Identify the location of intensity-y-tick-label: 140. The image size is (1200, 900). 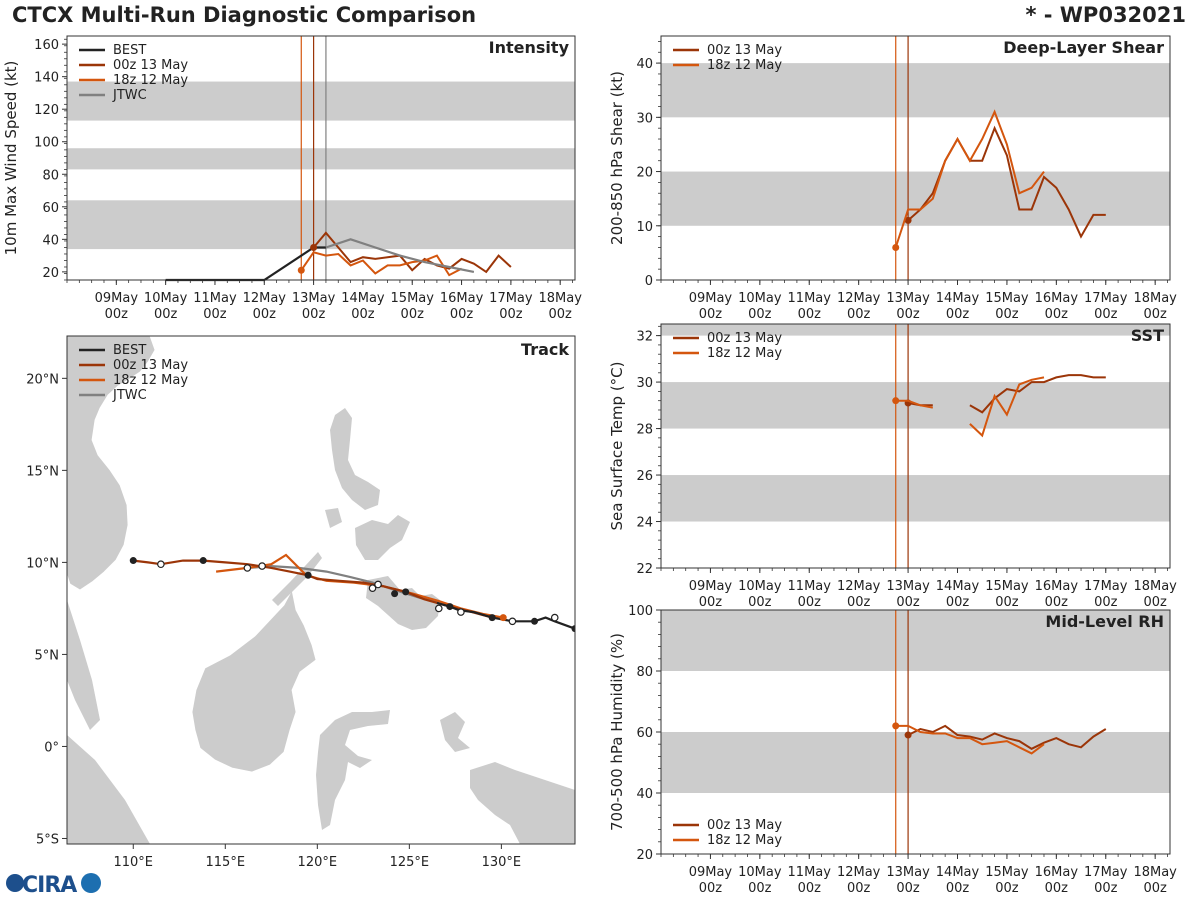
(46, 78).